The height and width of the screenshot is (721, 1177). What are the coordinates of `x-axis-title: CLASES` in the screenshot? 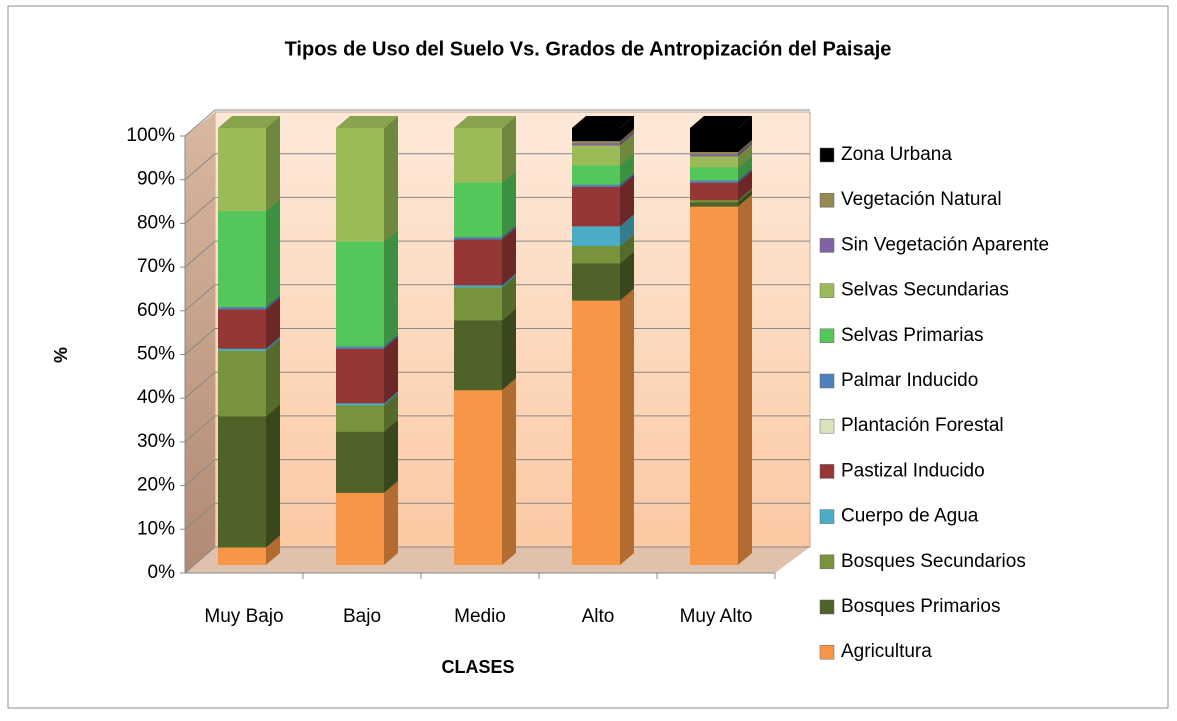 It's located at (477, 667).